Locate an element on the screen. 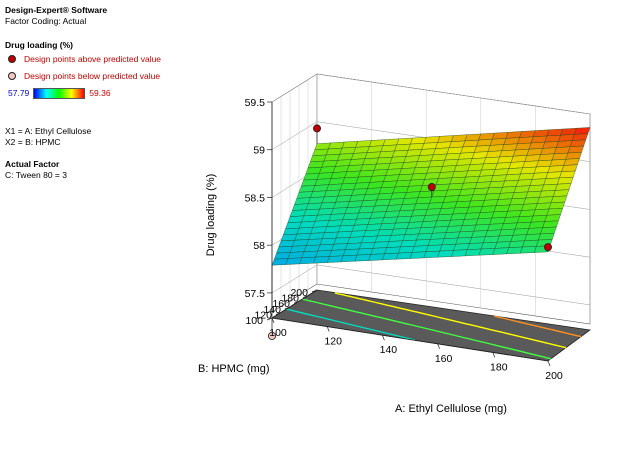 This screenshot has height=459, width=621. y-tick is located at coordinates (269, 319).